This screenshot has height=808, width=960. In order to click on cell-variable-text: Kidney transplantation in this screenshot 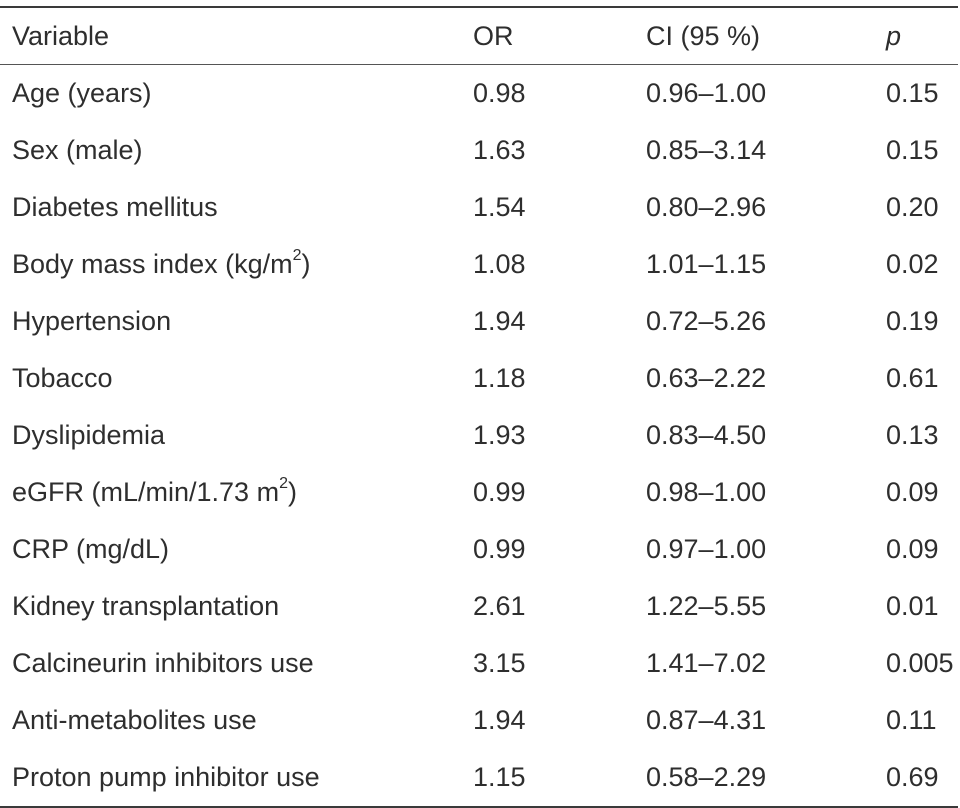, I will do `click(146, 606)`.